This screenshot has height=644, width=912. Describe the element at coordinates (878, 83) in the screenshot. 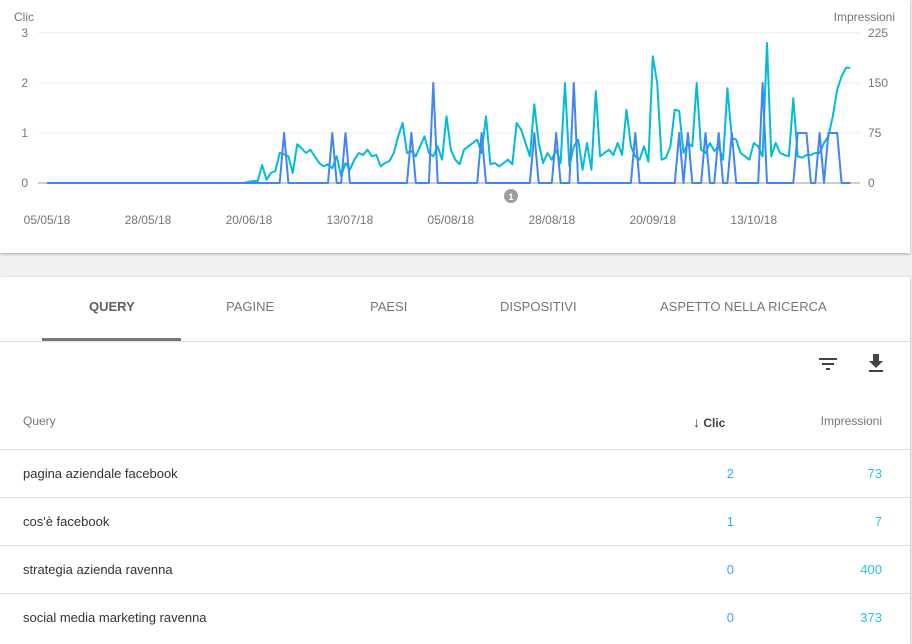

I see `right-axis-tick-label: 150` at that location.